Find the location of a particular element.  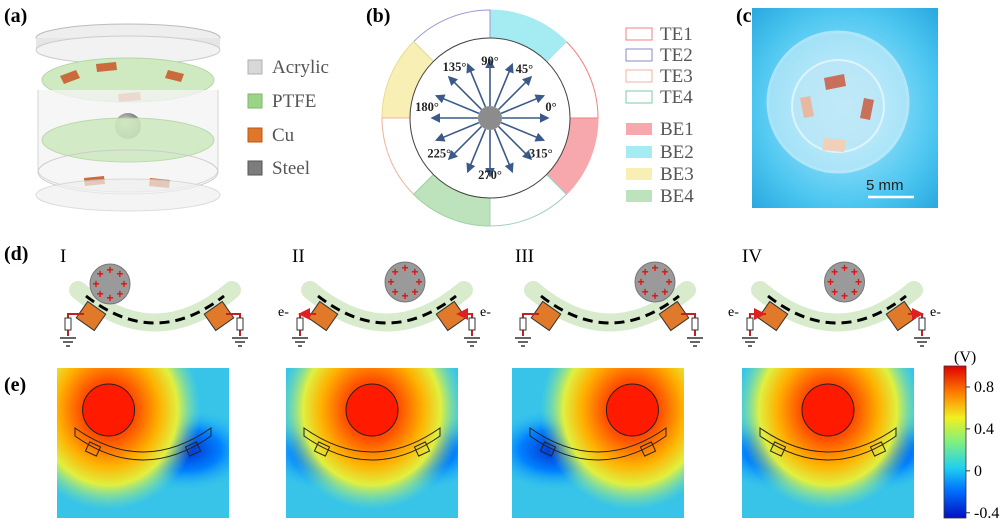

positive-region is located at coordinates (372, 439).